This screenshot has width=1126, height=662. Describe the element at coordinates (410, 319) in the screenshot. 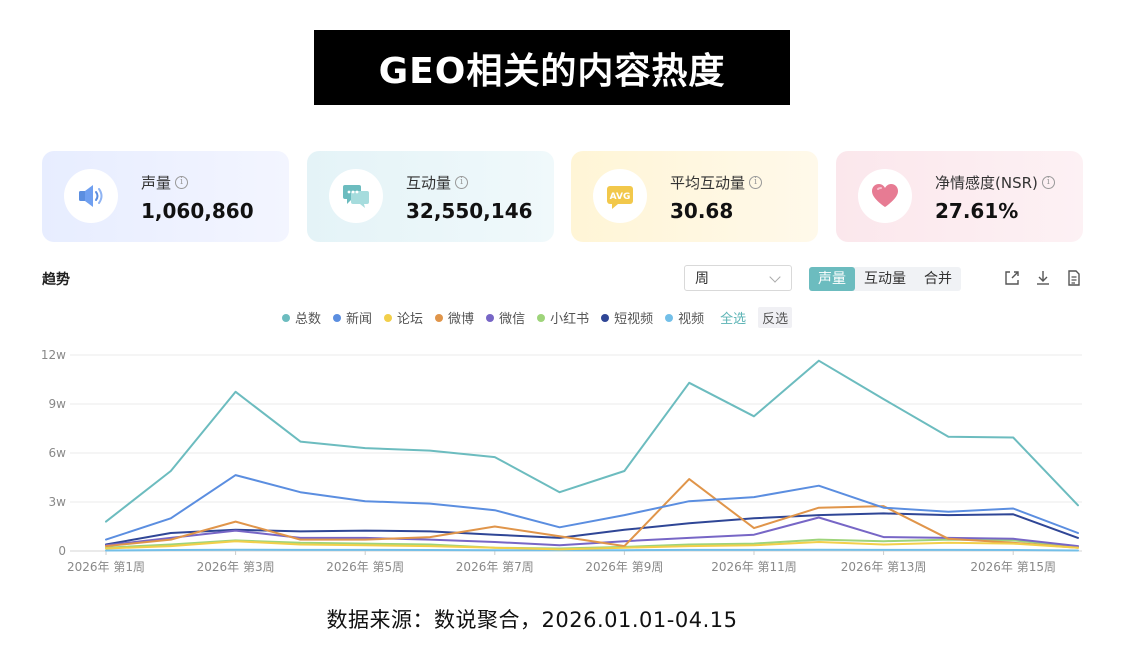

I see `legend-label: 论坛` at that location.